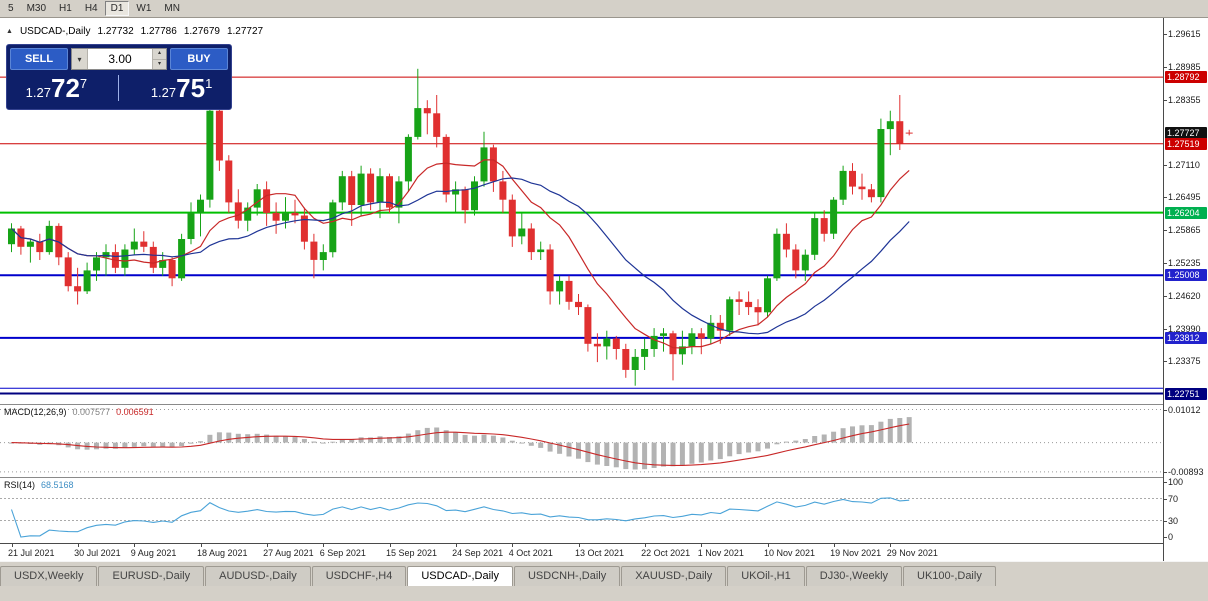 The height and width of the screenshot is (601, 1208). I want to click on macd-axis-label: 0.01012, so click(1182, 409).